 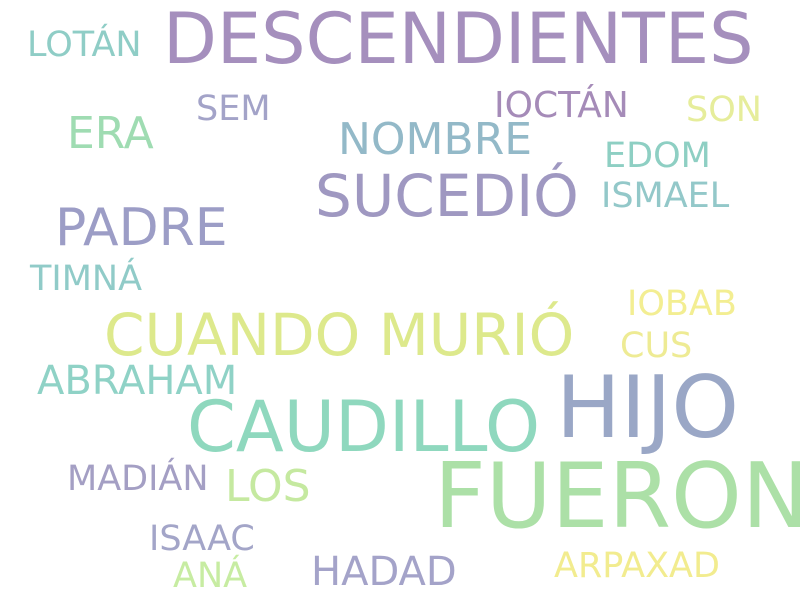 I want to click on word-edom: EDOM, so click(x=657, y=156).